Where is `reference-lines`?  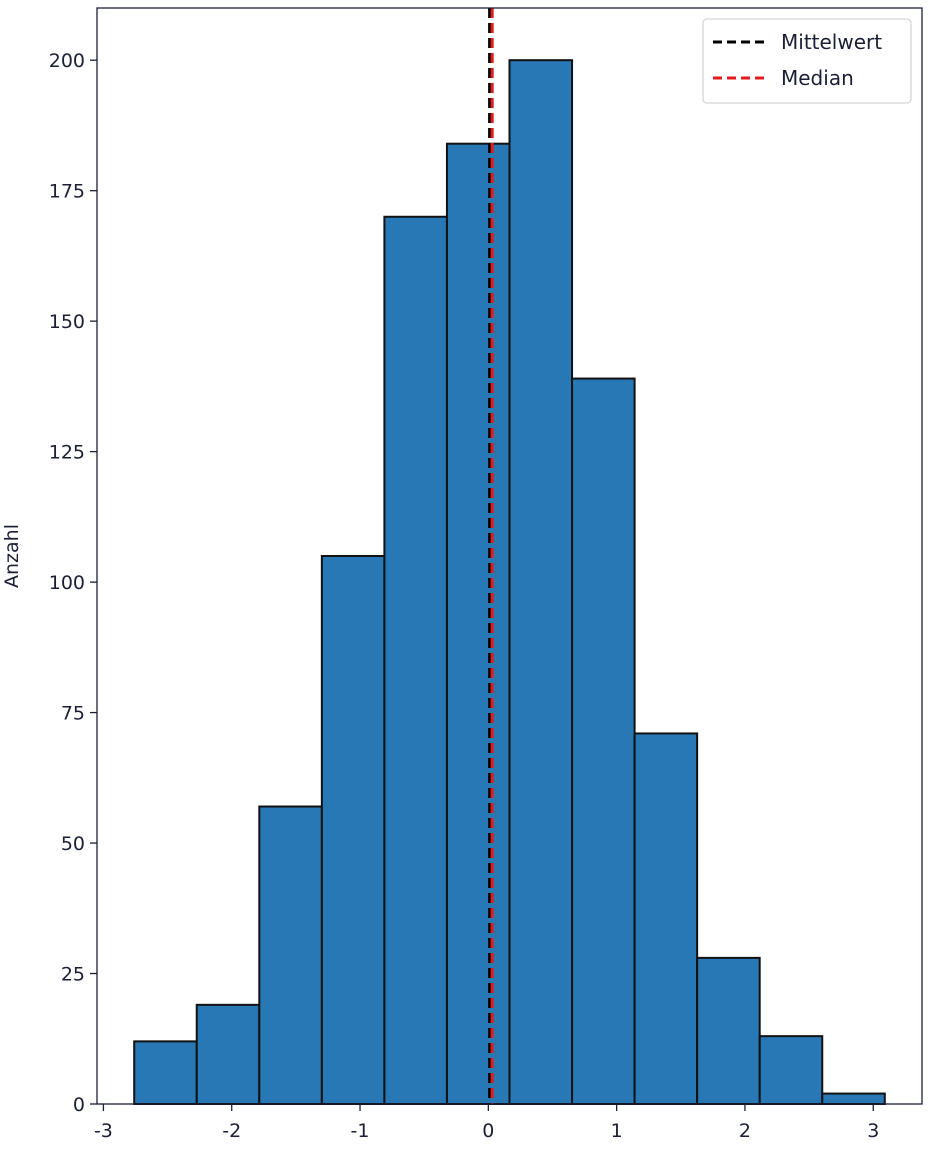
reference-lines is located at coordinates (491, 556).